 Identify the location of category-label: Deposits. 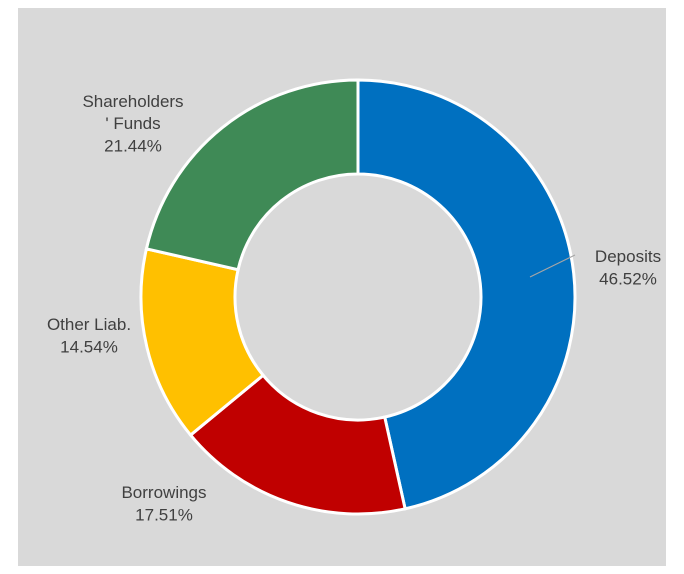
(628, 256).